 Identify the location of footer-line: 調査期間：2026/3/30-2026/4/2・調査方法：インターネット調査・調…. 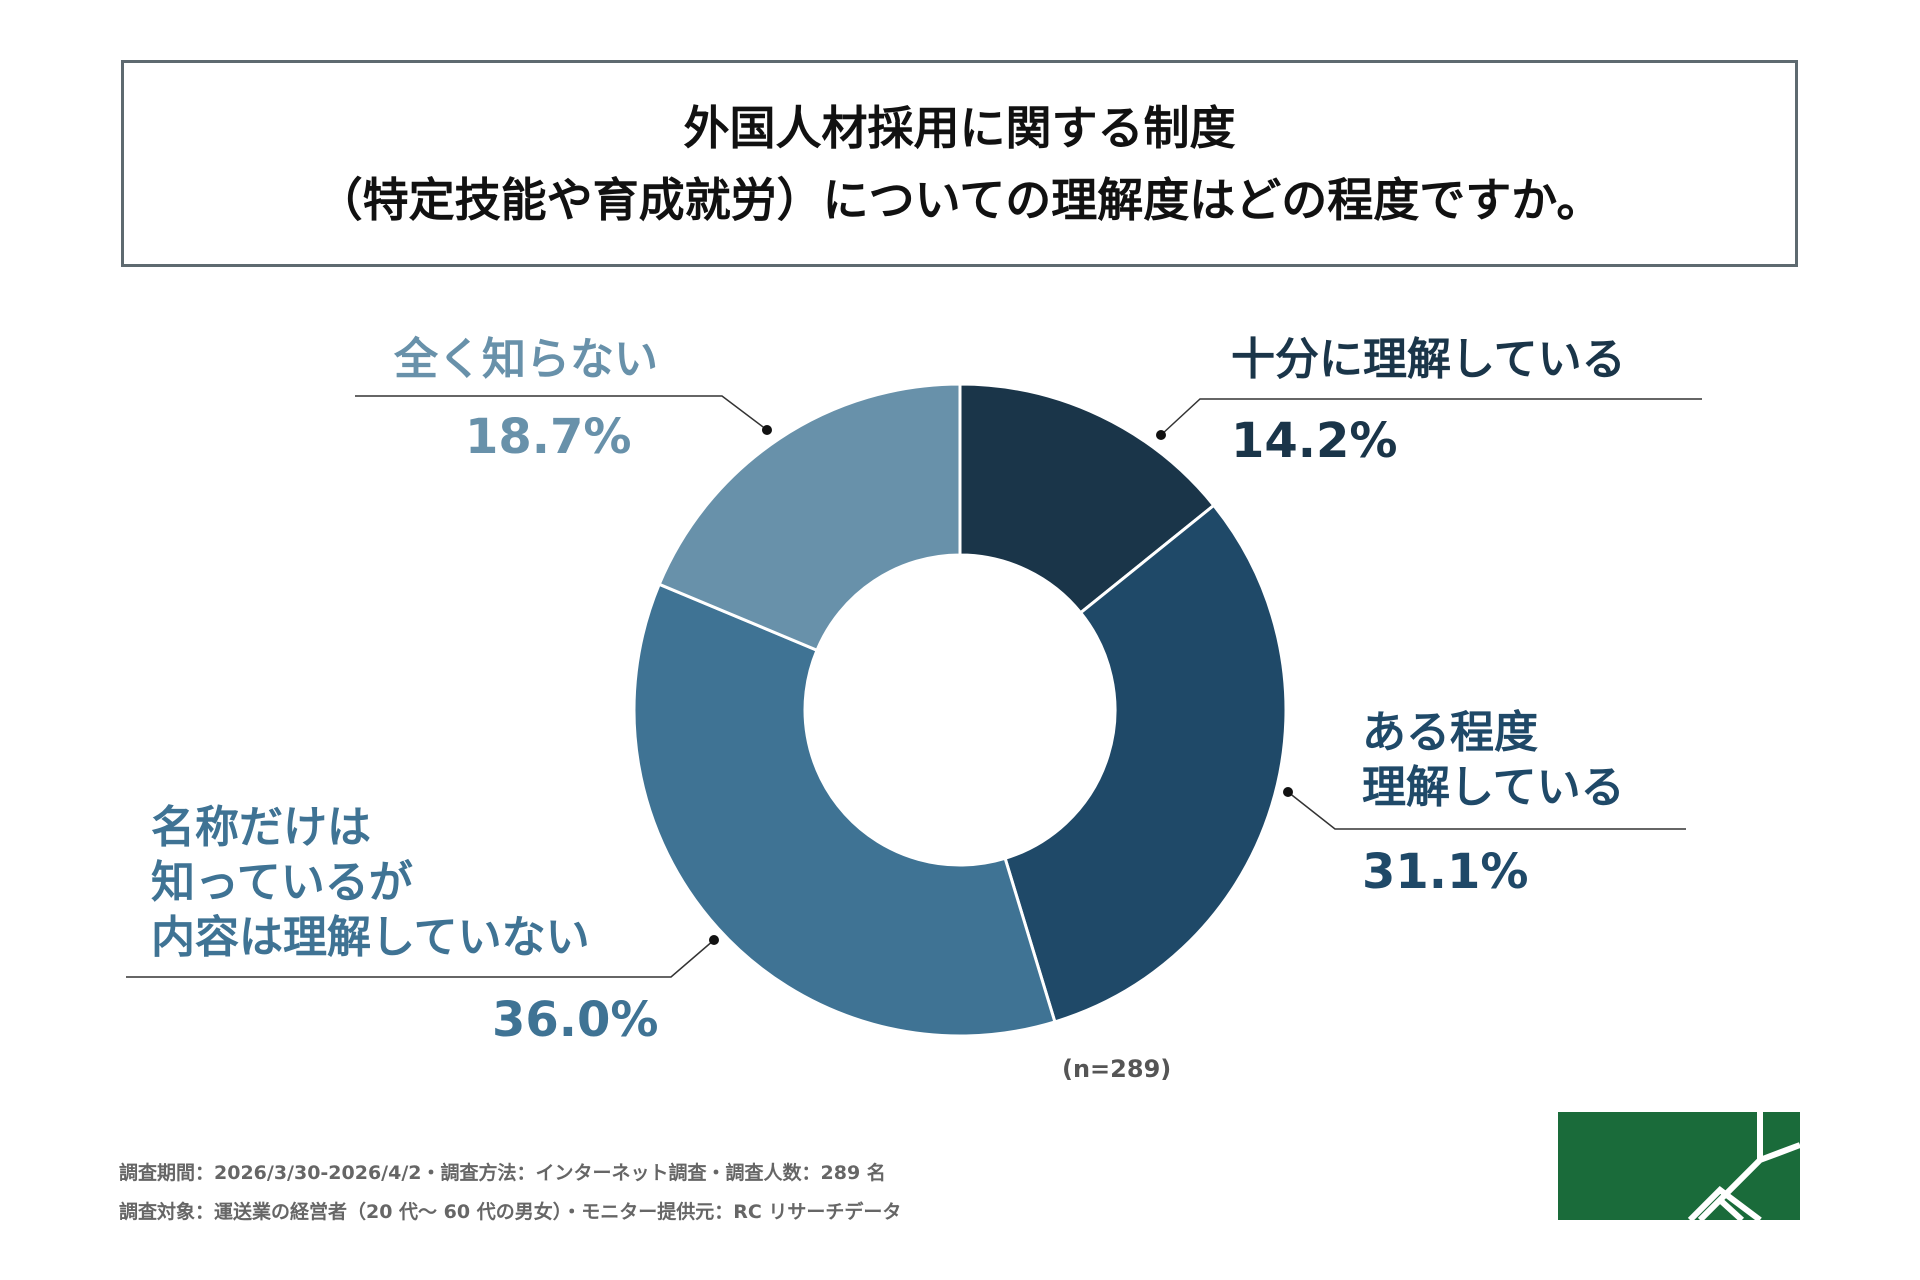
(502, 1173).